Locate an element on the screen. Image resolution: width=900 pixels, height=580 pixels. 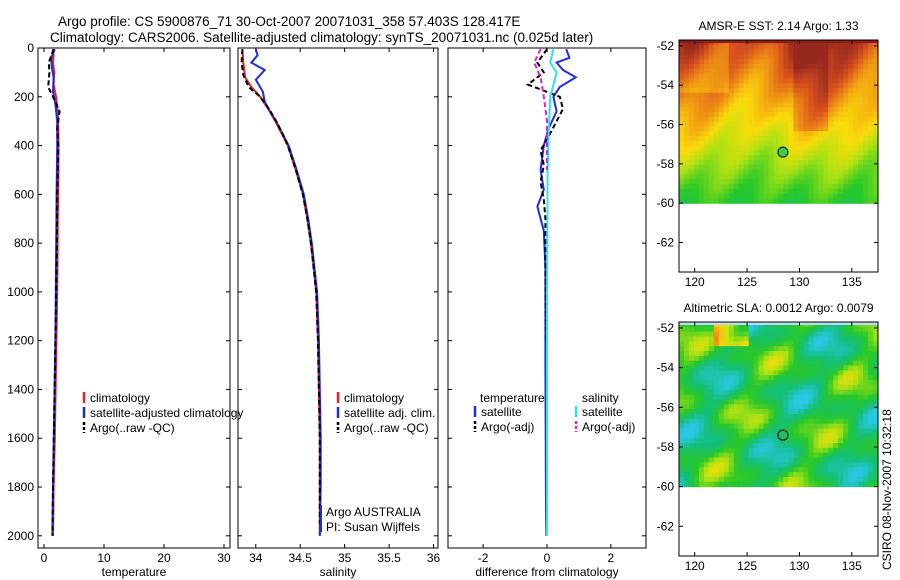
series-line-climatology is located at coordinates (281, 292).